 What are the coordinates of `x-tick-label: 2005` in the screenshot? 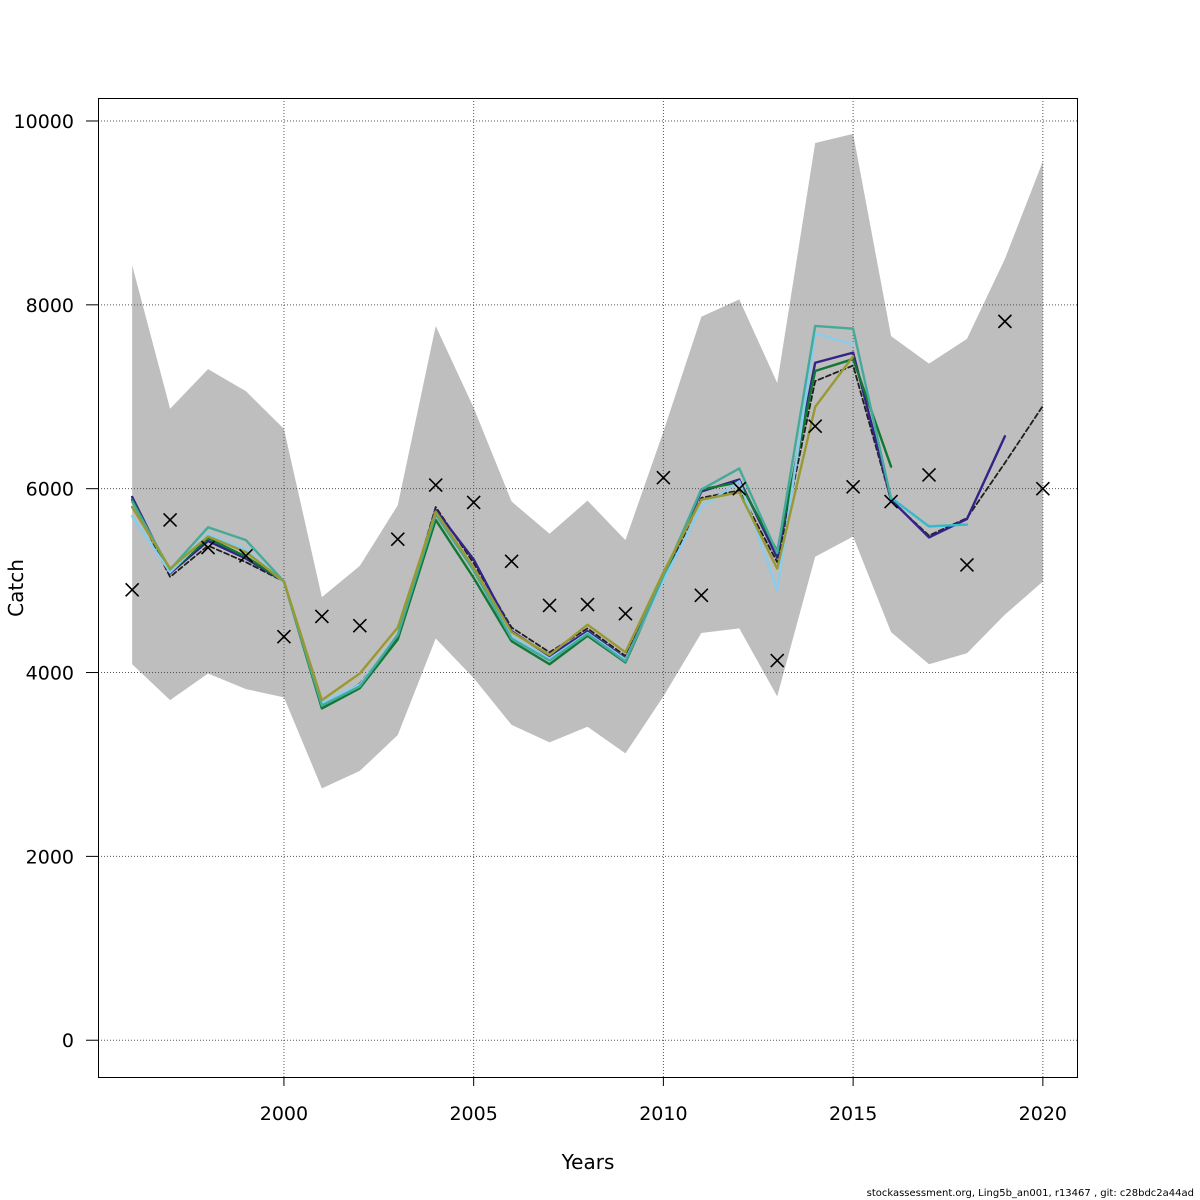 It's located at (473, 1114).